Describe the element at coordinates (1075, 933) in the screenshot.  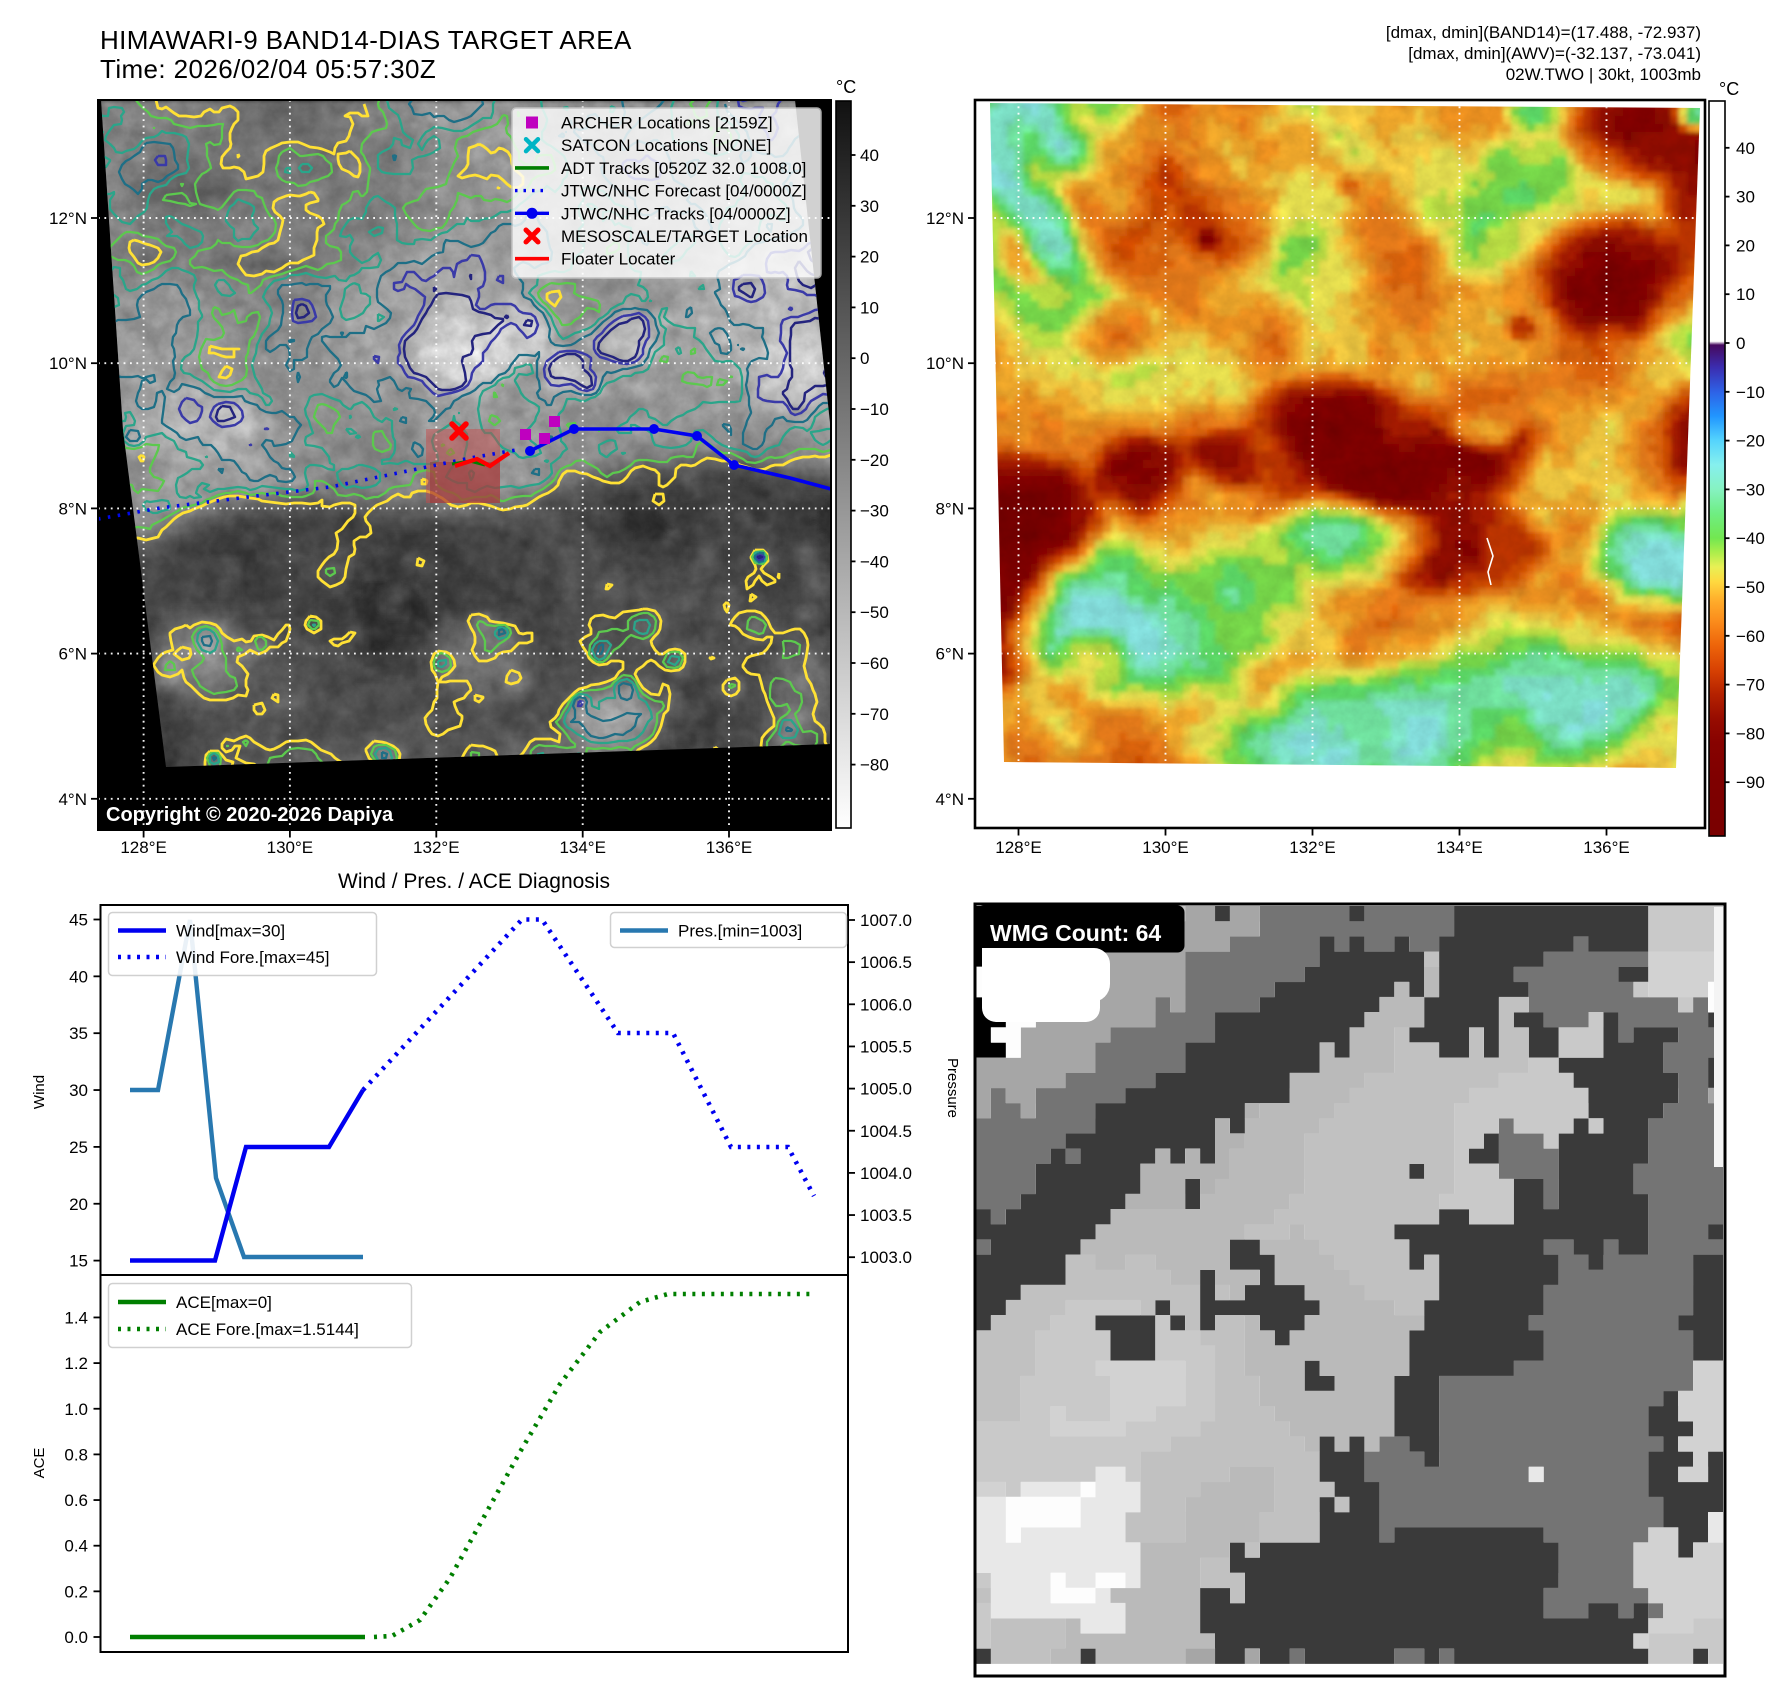
I see `svg-text: WMG Count: 64` at that location.